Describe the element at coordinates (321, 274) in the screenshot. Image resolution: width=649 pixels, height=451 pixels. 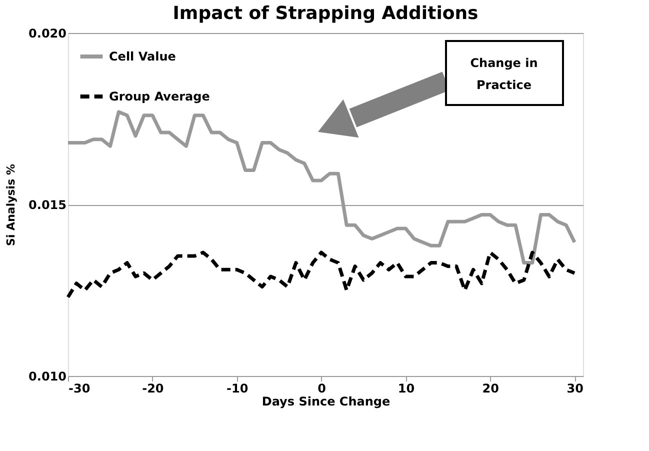
I see `line-series` at that location.